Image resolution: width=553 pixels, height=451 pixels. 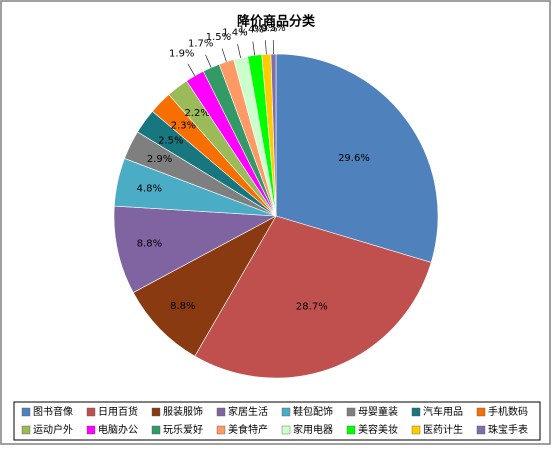 What do you see at coordinates (118, 411) in the screenshot?
I see `legend-label: 日用百货` at bounding box center [118, 411].